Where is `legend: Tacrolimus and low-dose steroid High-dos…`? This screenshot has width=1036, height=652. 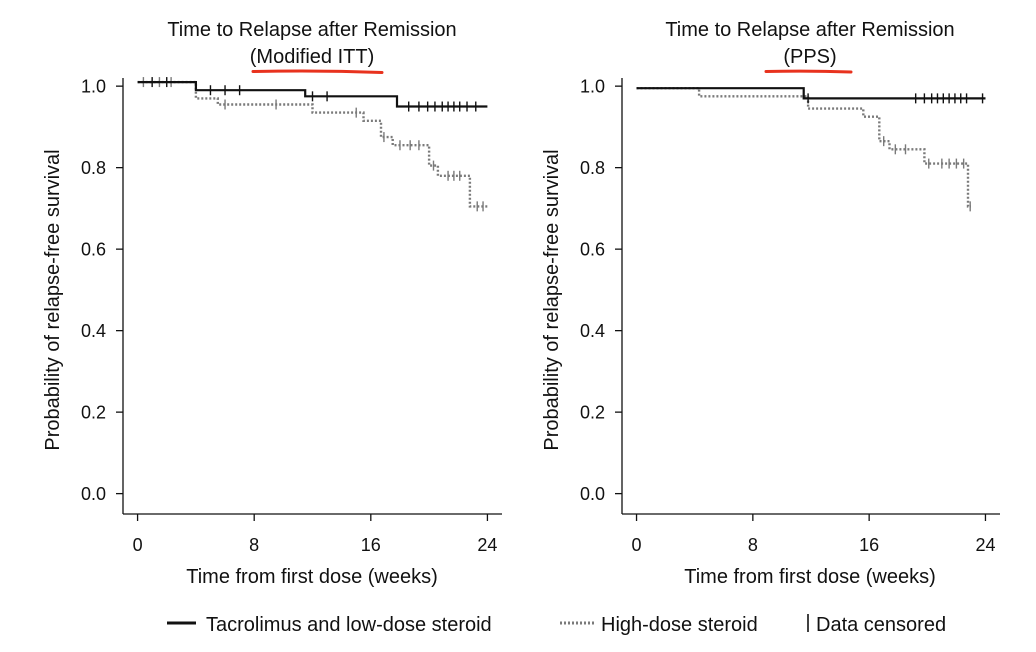 legend: Tacrolimus and low-dose steroid High-dos… is located at coordinates (556, 625).